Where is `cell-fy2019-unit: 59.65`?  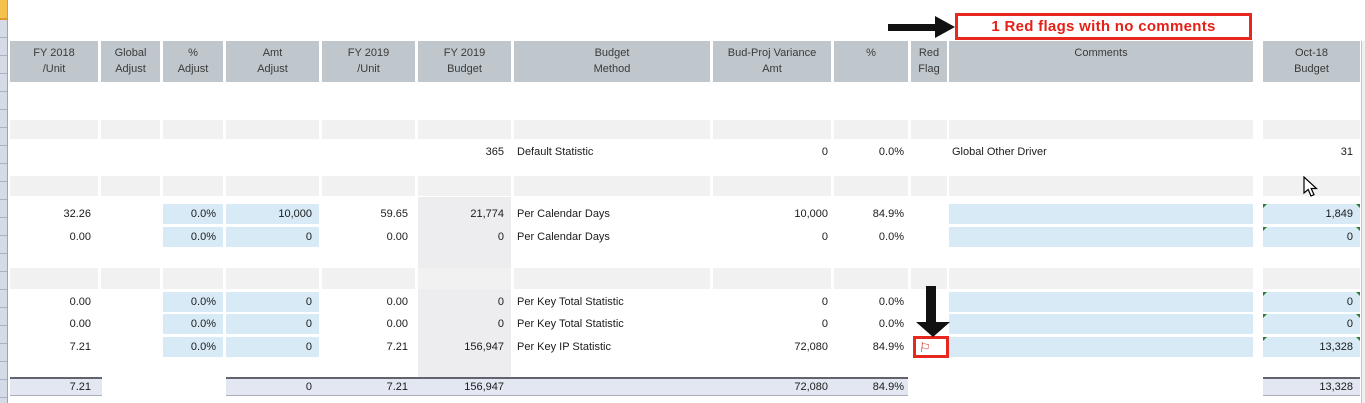 cell-fy2019-unit: 59.65 is located at coordinates (394, 214).